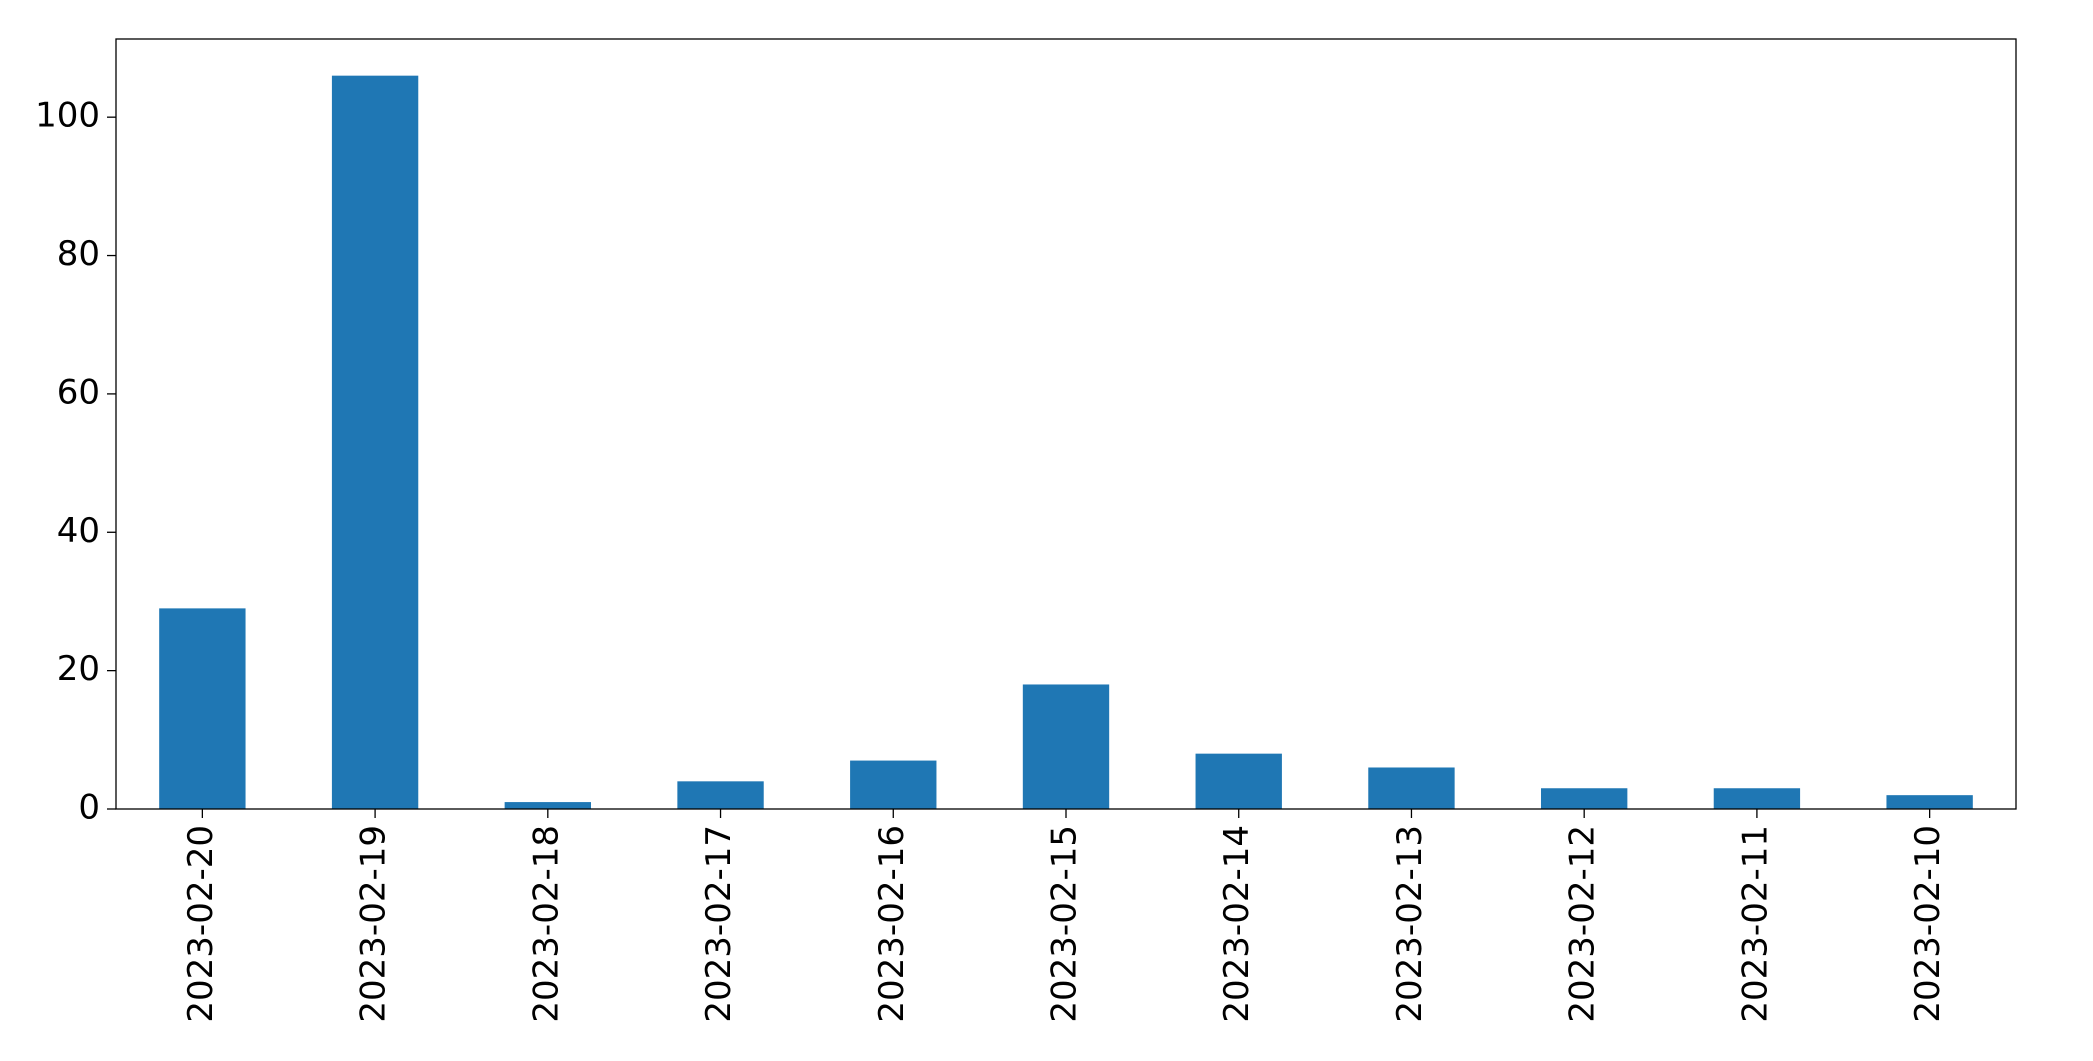 Image resolution: width=2093 pixels, height=1061 pixels. Describe the element at coordinates (374, 924) in the screenshot. I see `x-tick-label: 2023-02-19` at that location.